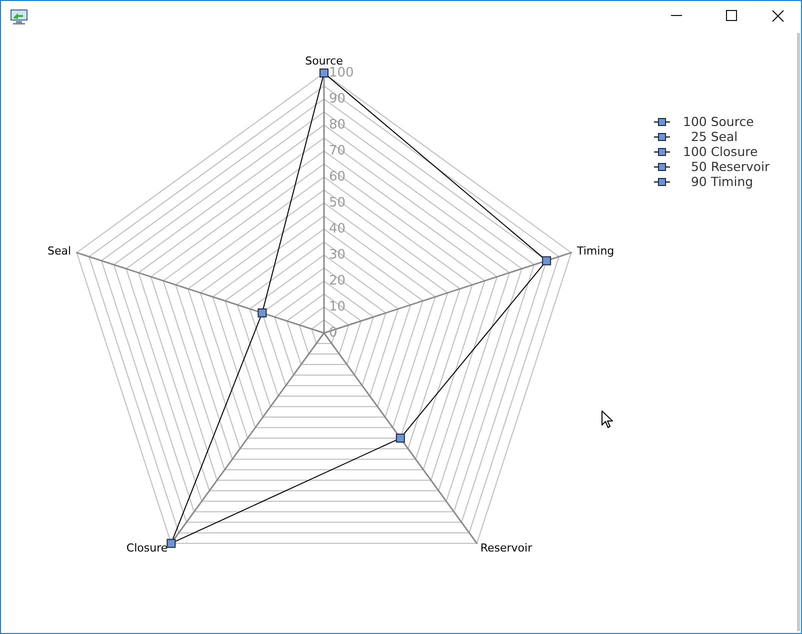 The width and height of the screenshot is (802, 634). What do you see at coordinates (337, 229) in the screenshot?
I see `y-tick-label: 40` at bounding box center [337, 229].